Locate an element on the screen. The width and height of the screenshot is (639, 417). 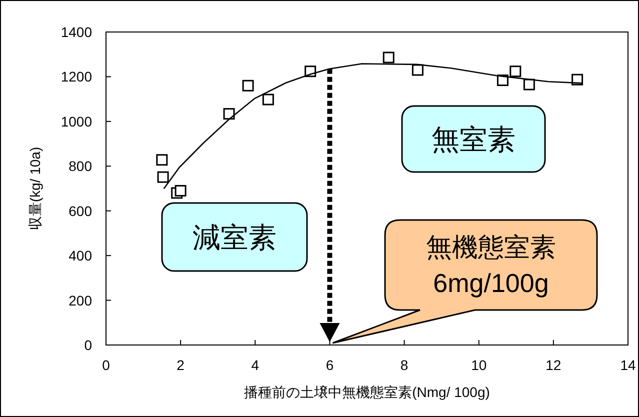
y-axis-title: 収量(kg/ 10a) is located at coordinates (35, 188).